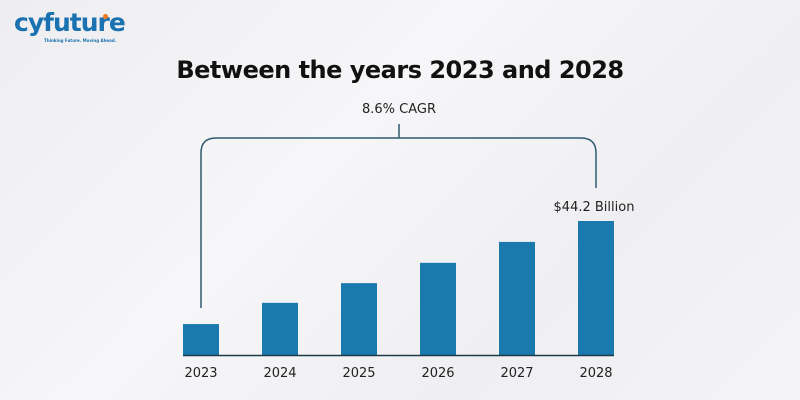  What do you see at coordinates (80, 40) in the screenshot?
I see `logo-tagline: Thinking Future. Moving Ahead.` at bounding box center [80, 40].